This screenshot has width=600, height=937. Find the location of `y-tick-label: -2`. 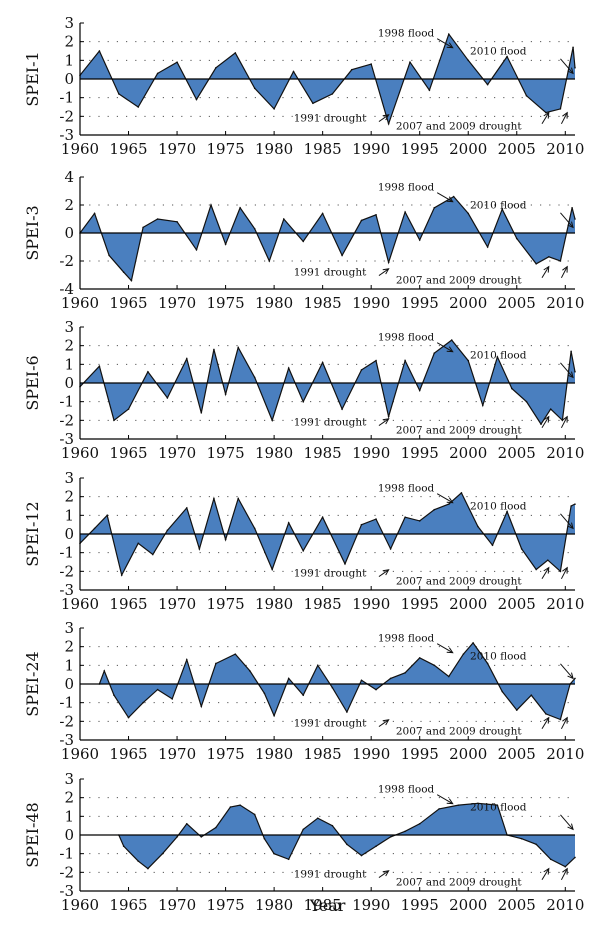

y-tick-label: -2 is located at coordinates (66, 872).